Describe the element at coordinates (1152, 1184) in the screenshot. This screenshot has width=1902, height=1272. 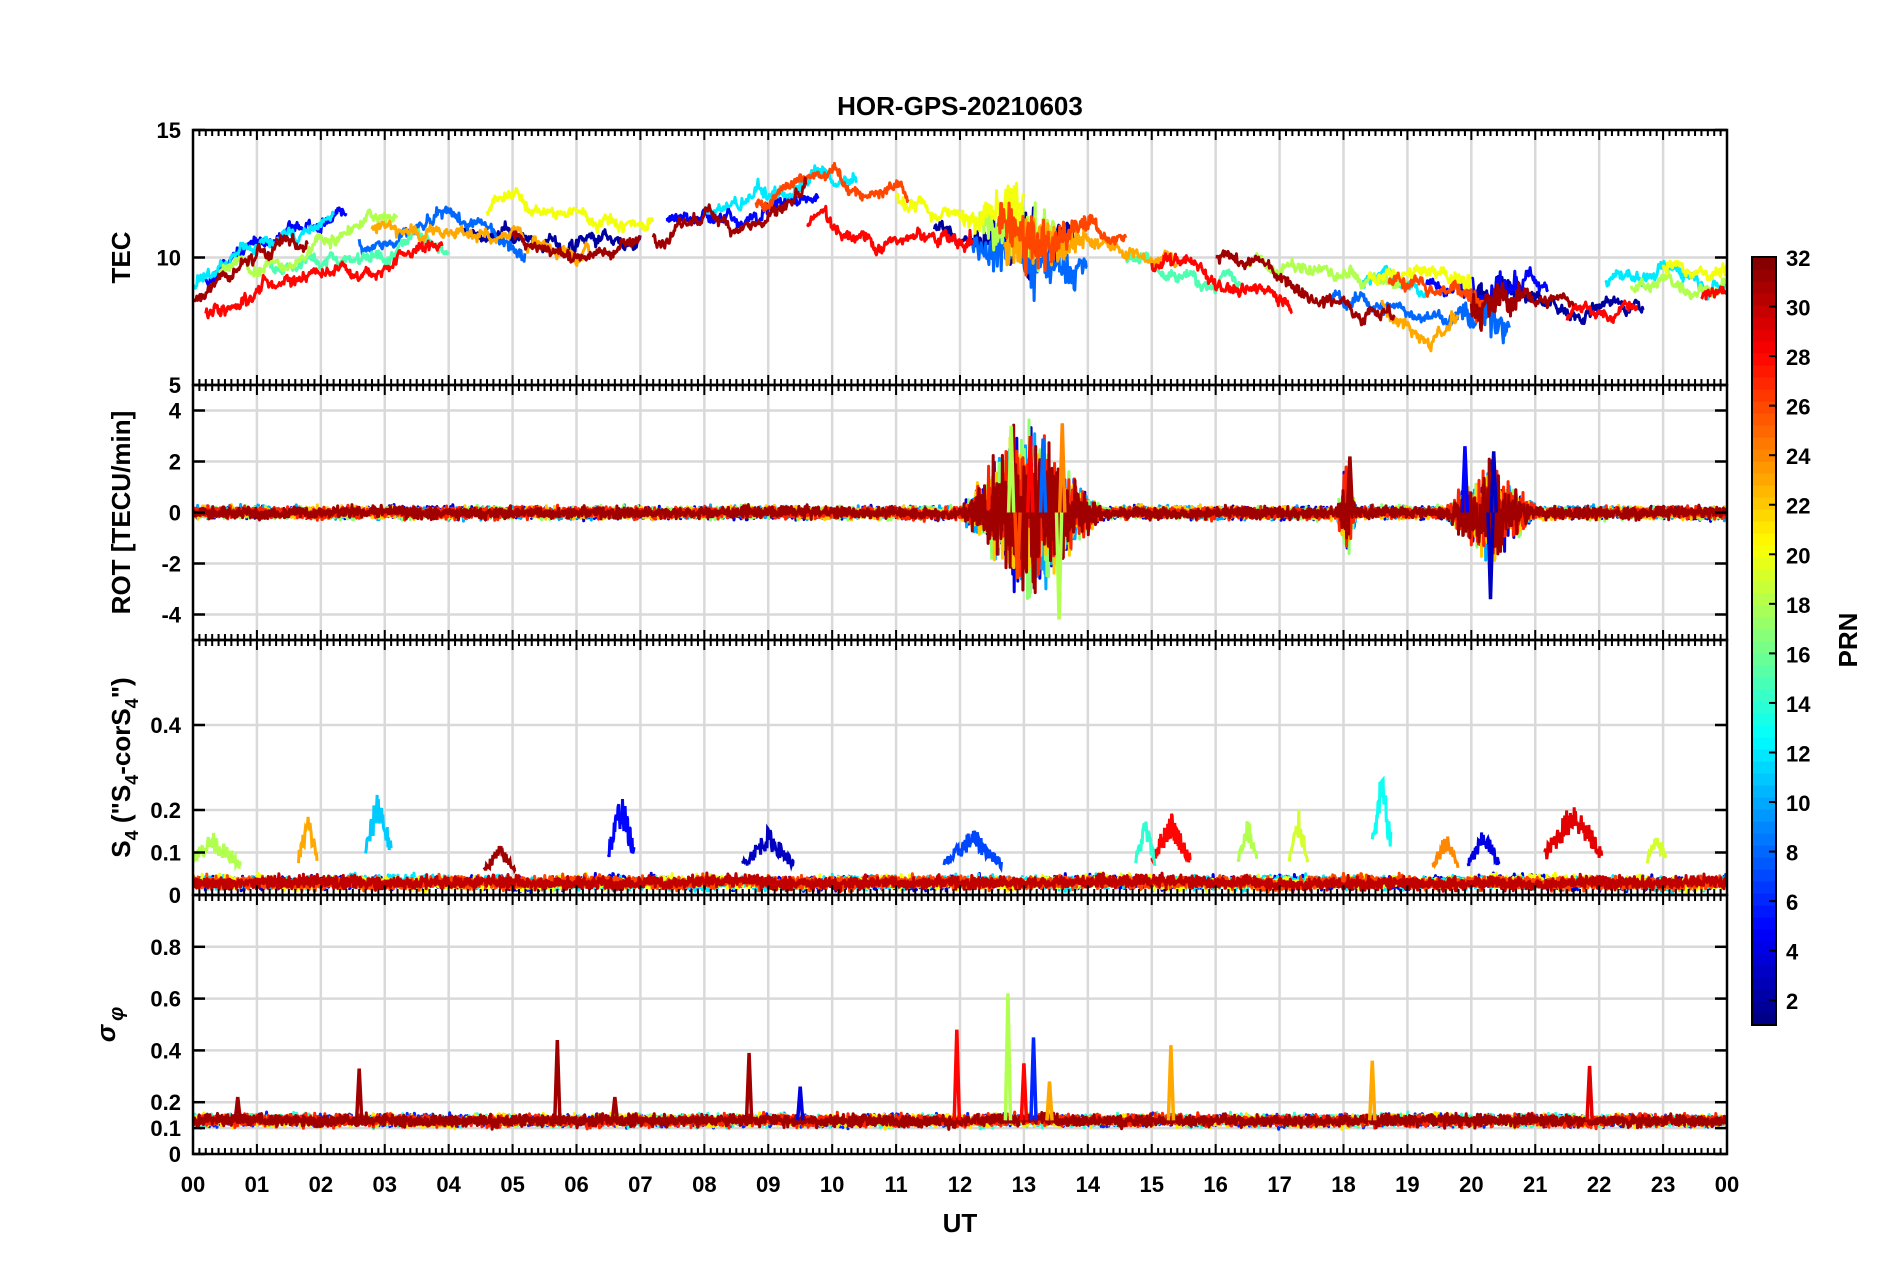
I see `x-tick-label: 15` at that location.